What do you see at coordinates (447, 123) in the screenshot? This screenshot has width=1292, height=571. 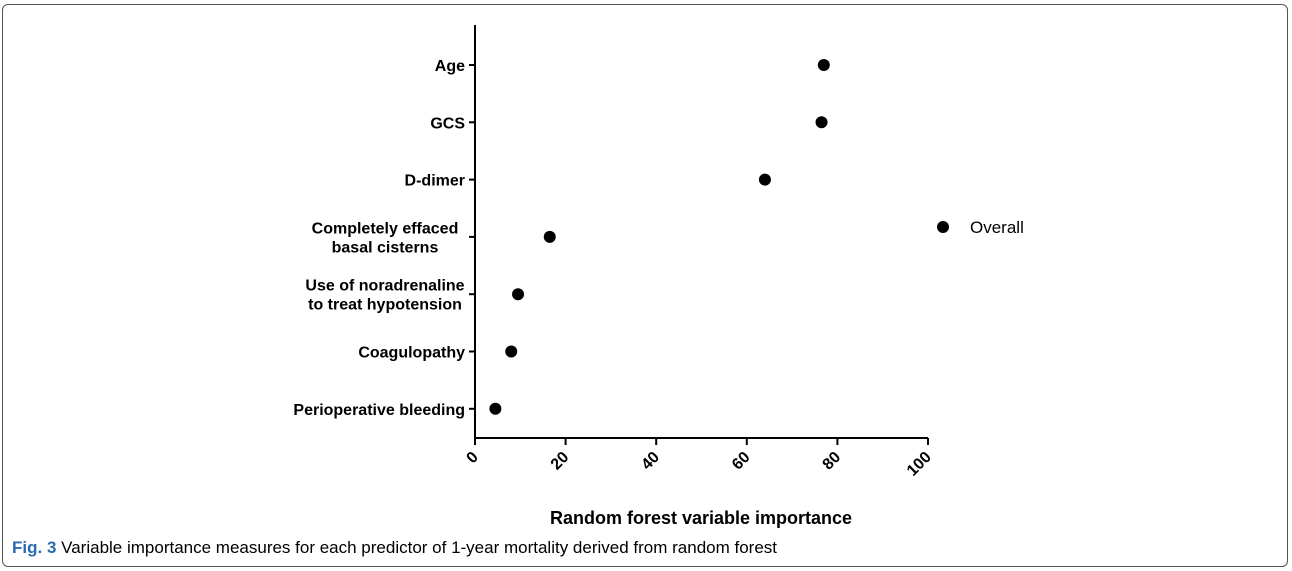 I see `category-label: GCS` at bounding box center [447, 123].